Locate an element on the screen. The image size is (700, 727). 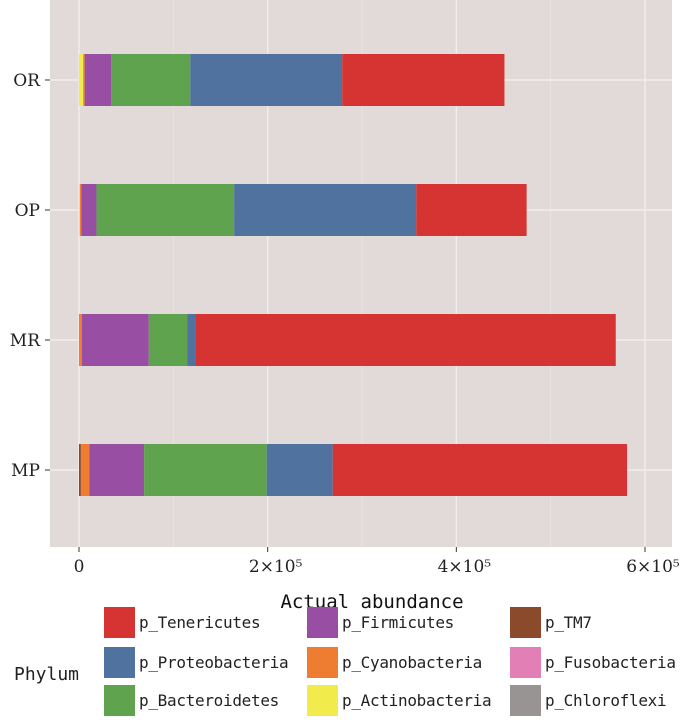
bar-segment-OP-p_Tenericutes is located at coordinates (471, 210).